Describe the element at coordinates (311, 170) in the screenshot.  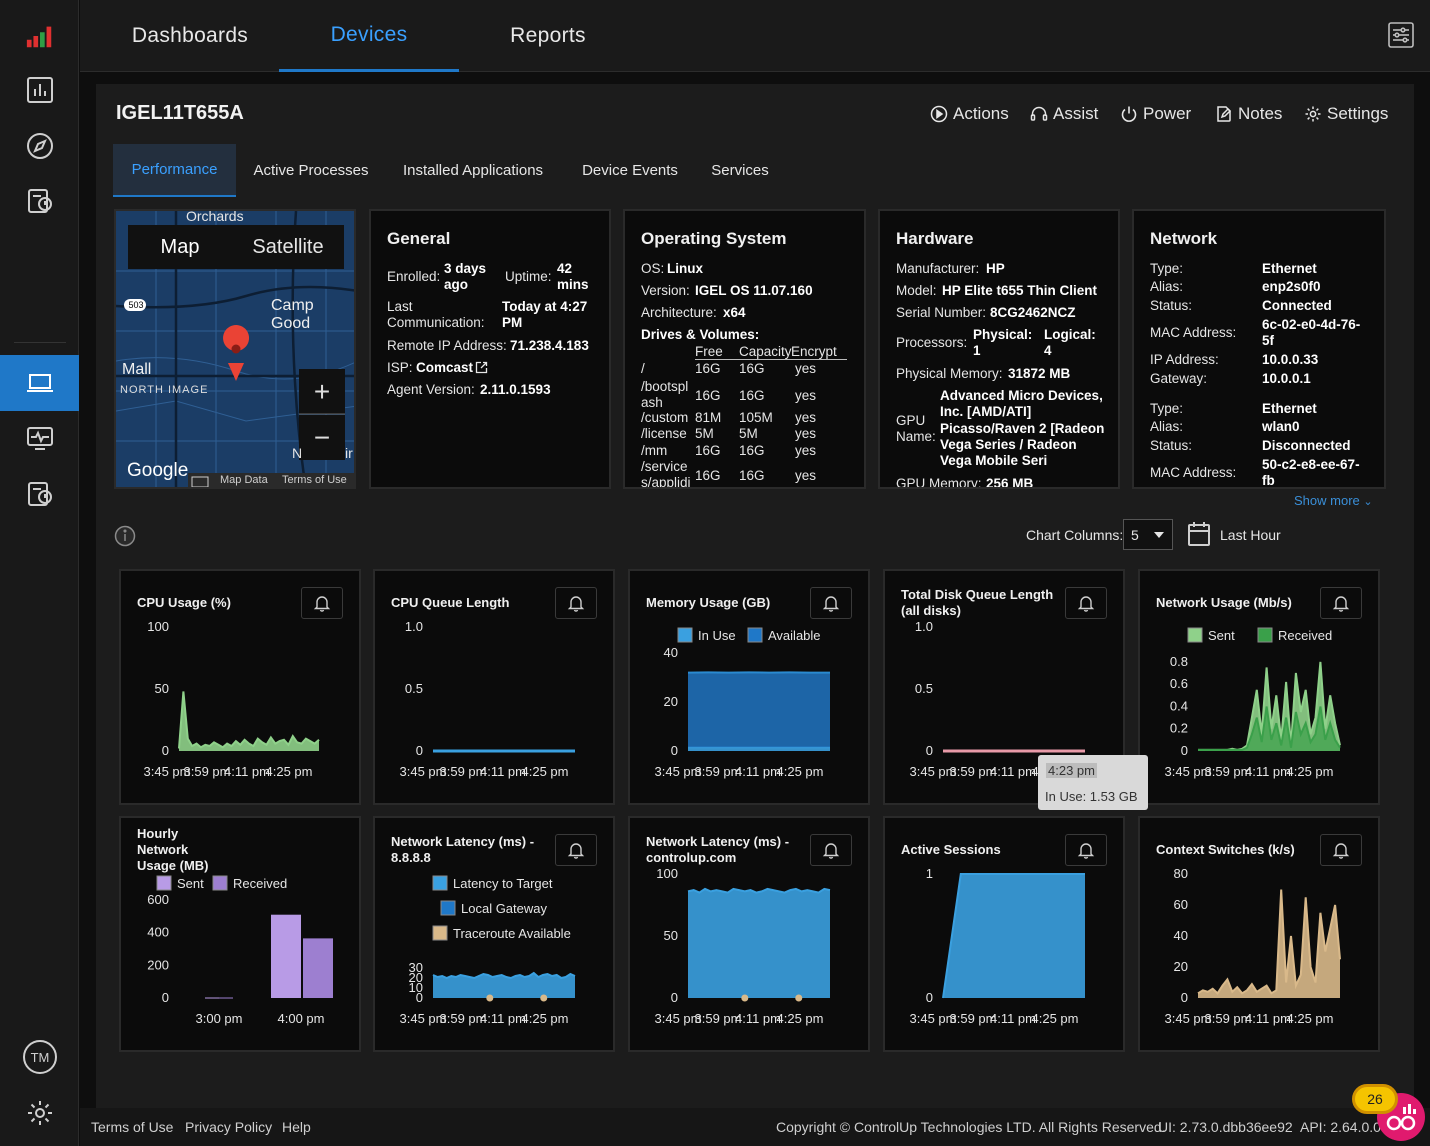
I see `tab-active-processes: Active Processes` at that location.